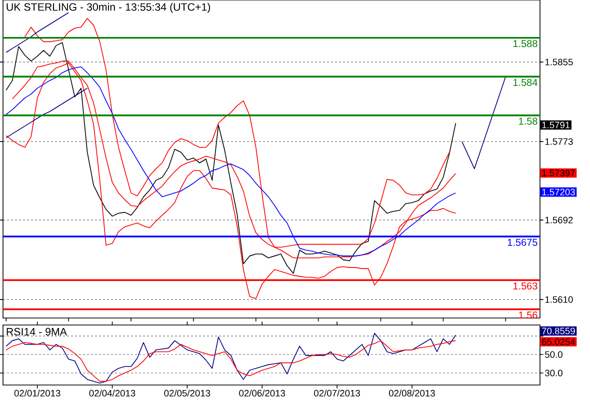  I want to click on y-tick-label: 1.5692, so click(559, 220).